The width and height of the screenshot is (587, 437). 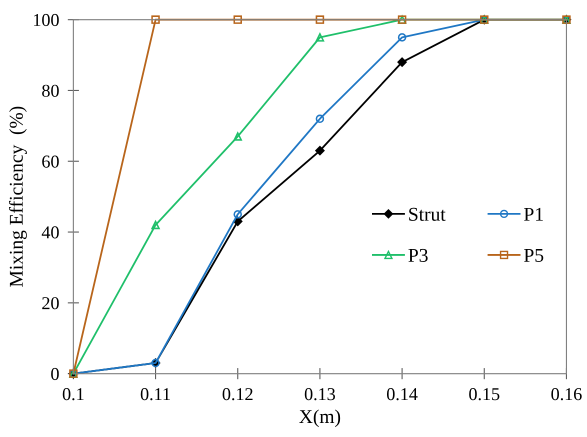 I want to click on y-tick-label: 60, so click(x=50, y=162).